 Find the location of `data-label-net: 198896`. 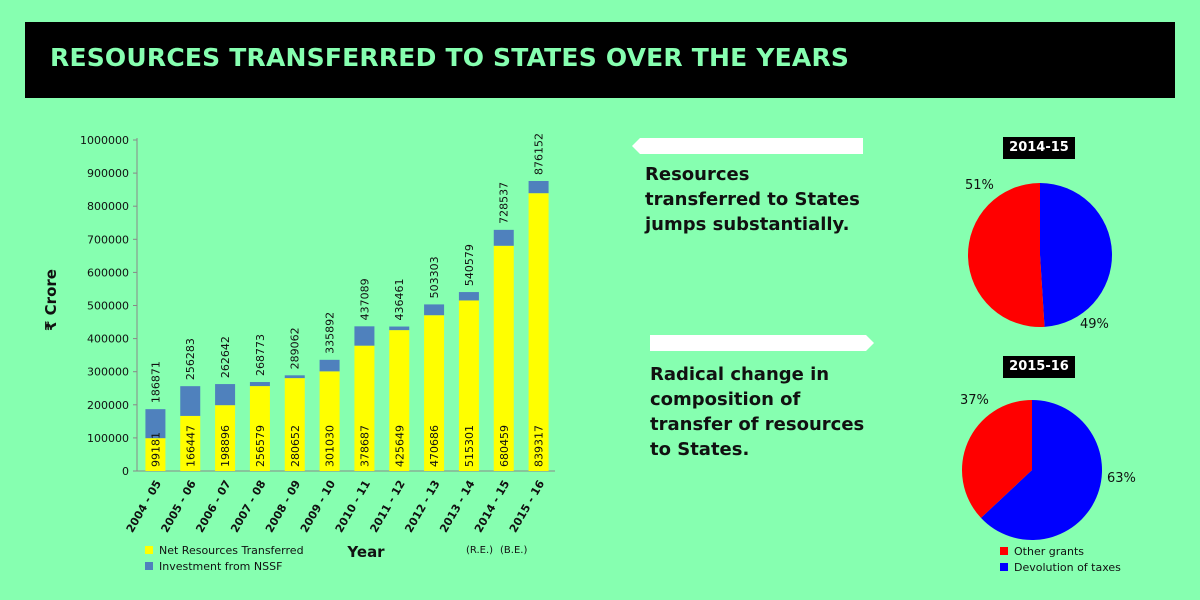

data-label-net: 198896 is located at coordinates (225, 446).